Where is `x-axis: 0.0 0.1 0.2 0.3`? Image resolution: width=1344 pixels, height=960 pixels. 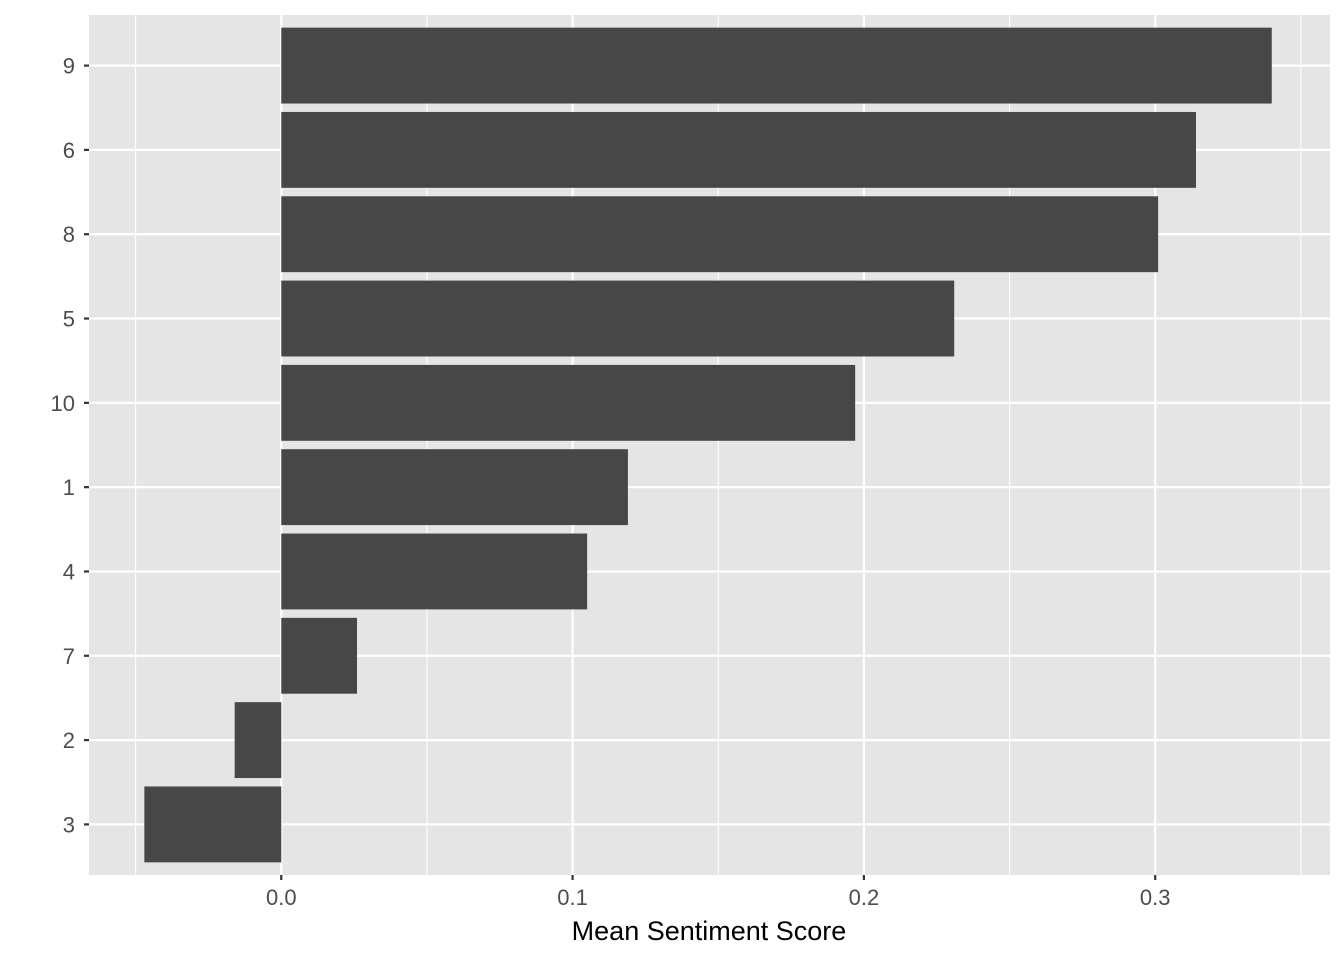 x-axis: 0.0 0.1 0.2 0.3 is located at coordinates (718, 892).